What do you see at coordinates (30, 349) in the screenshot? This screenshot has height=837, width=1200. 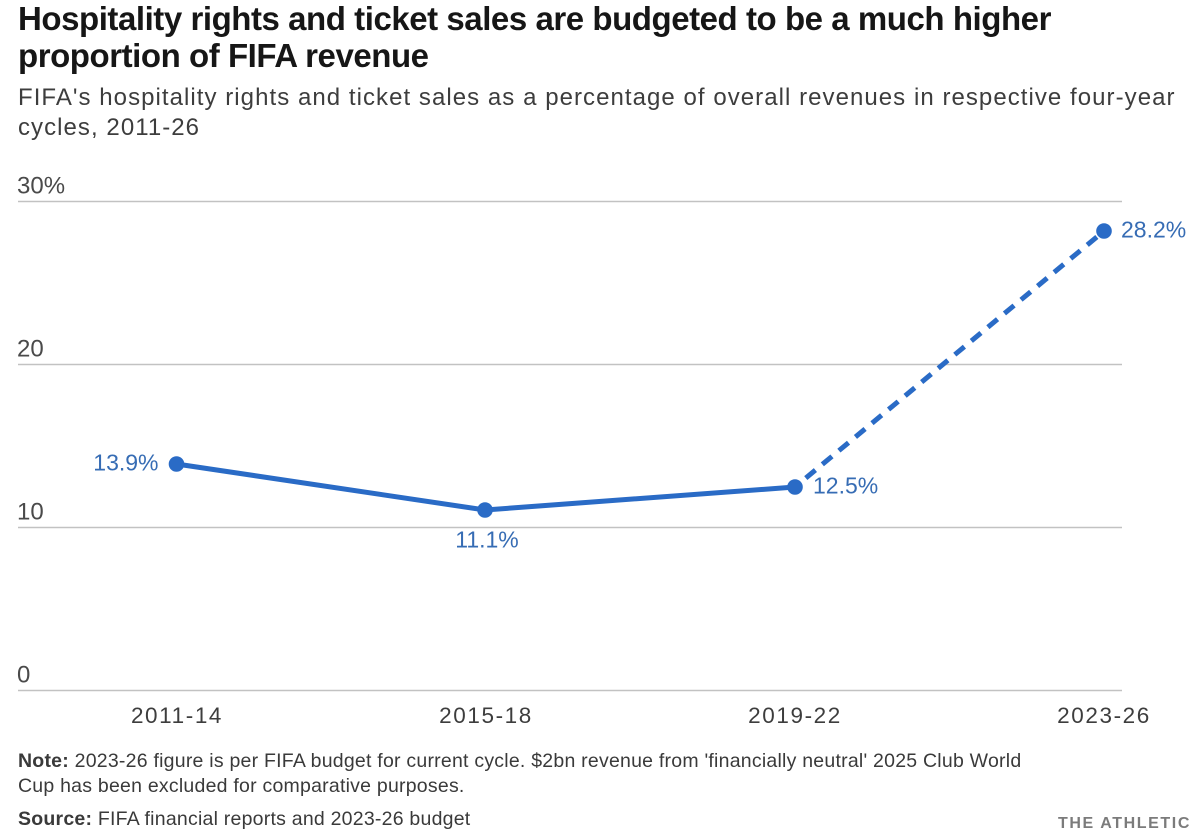 I see `svg-text: 20` at bounding box center [30, 349].